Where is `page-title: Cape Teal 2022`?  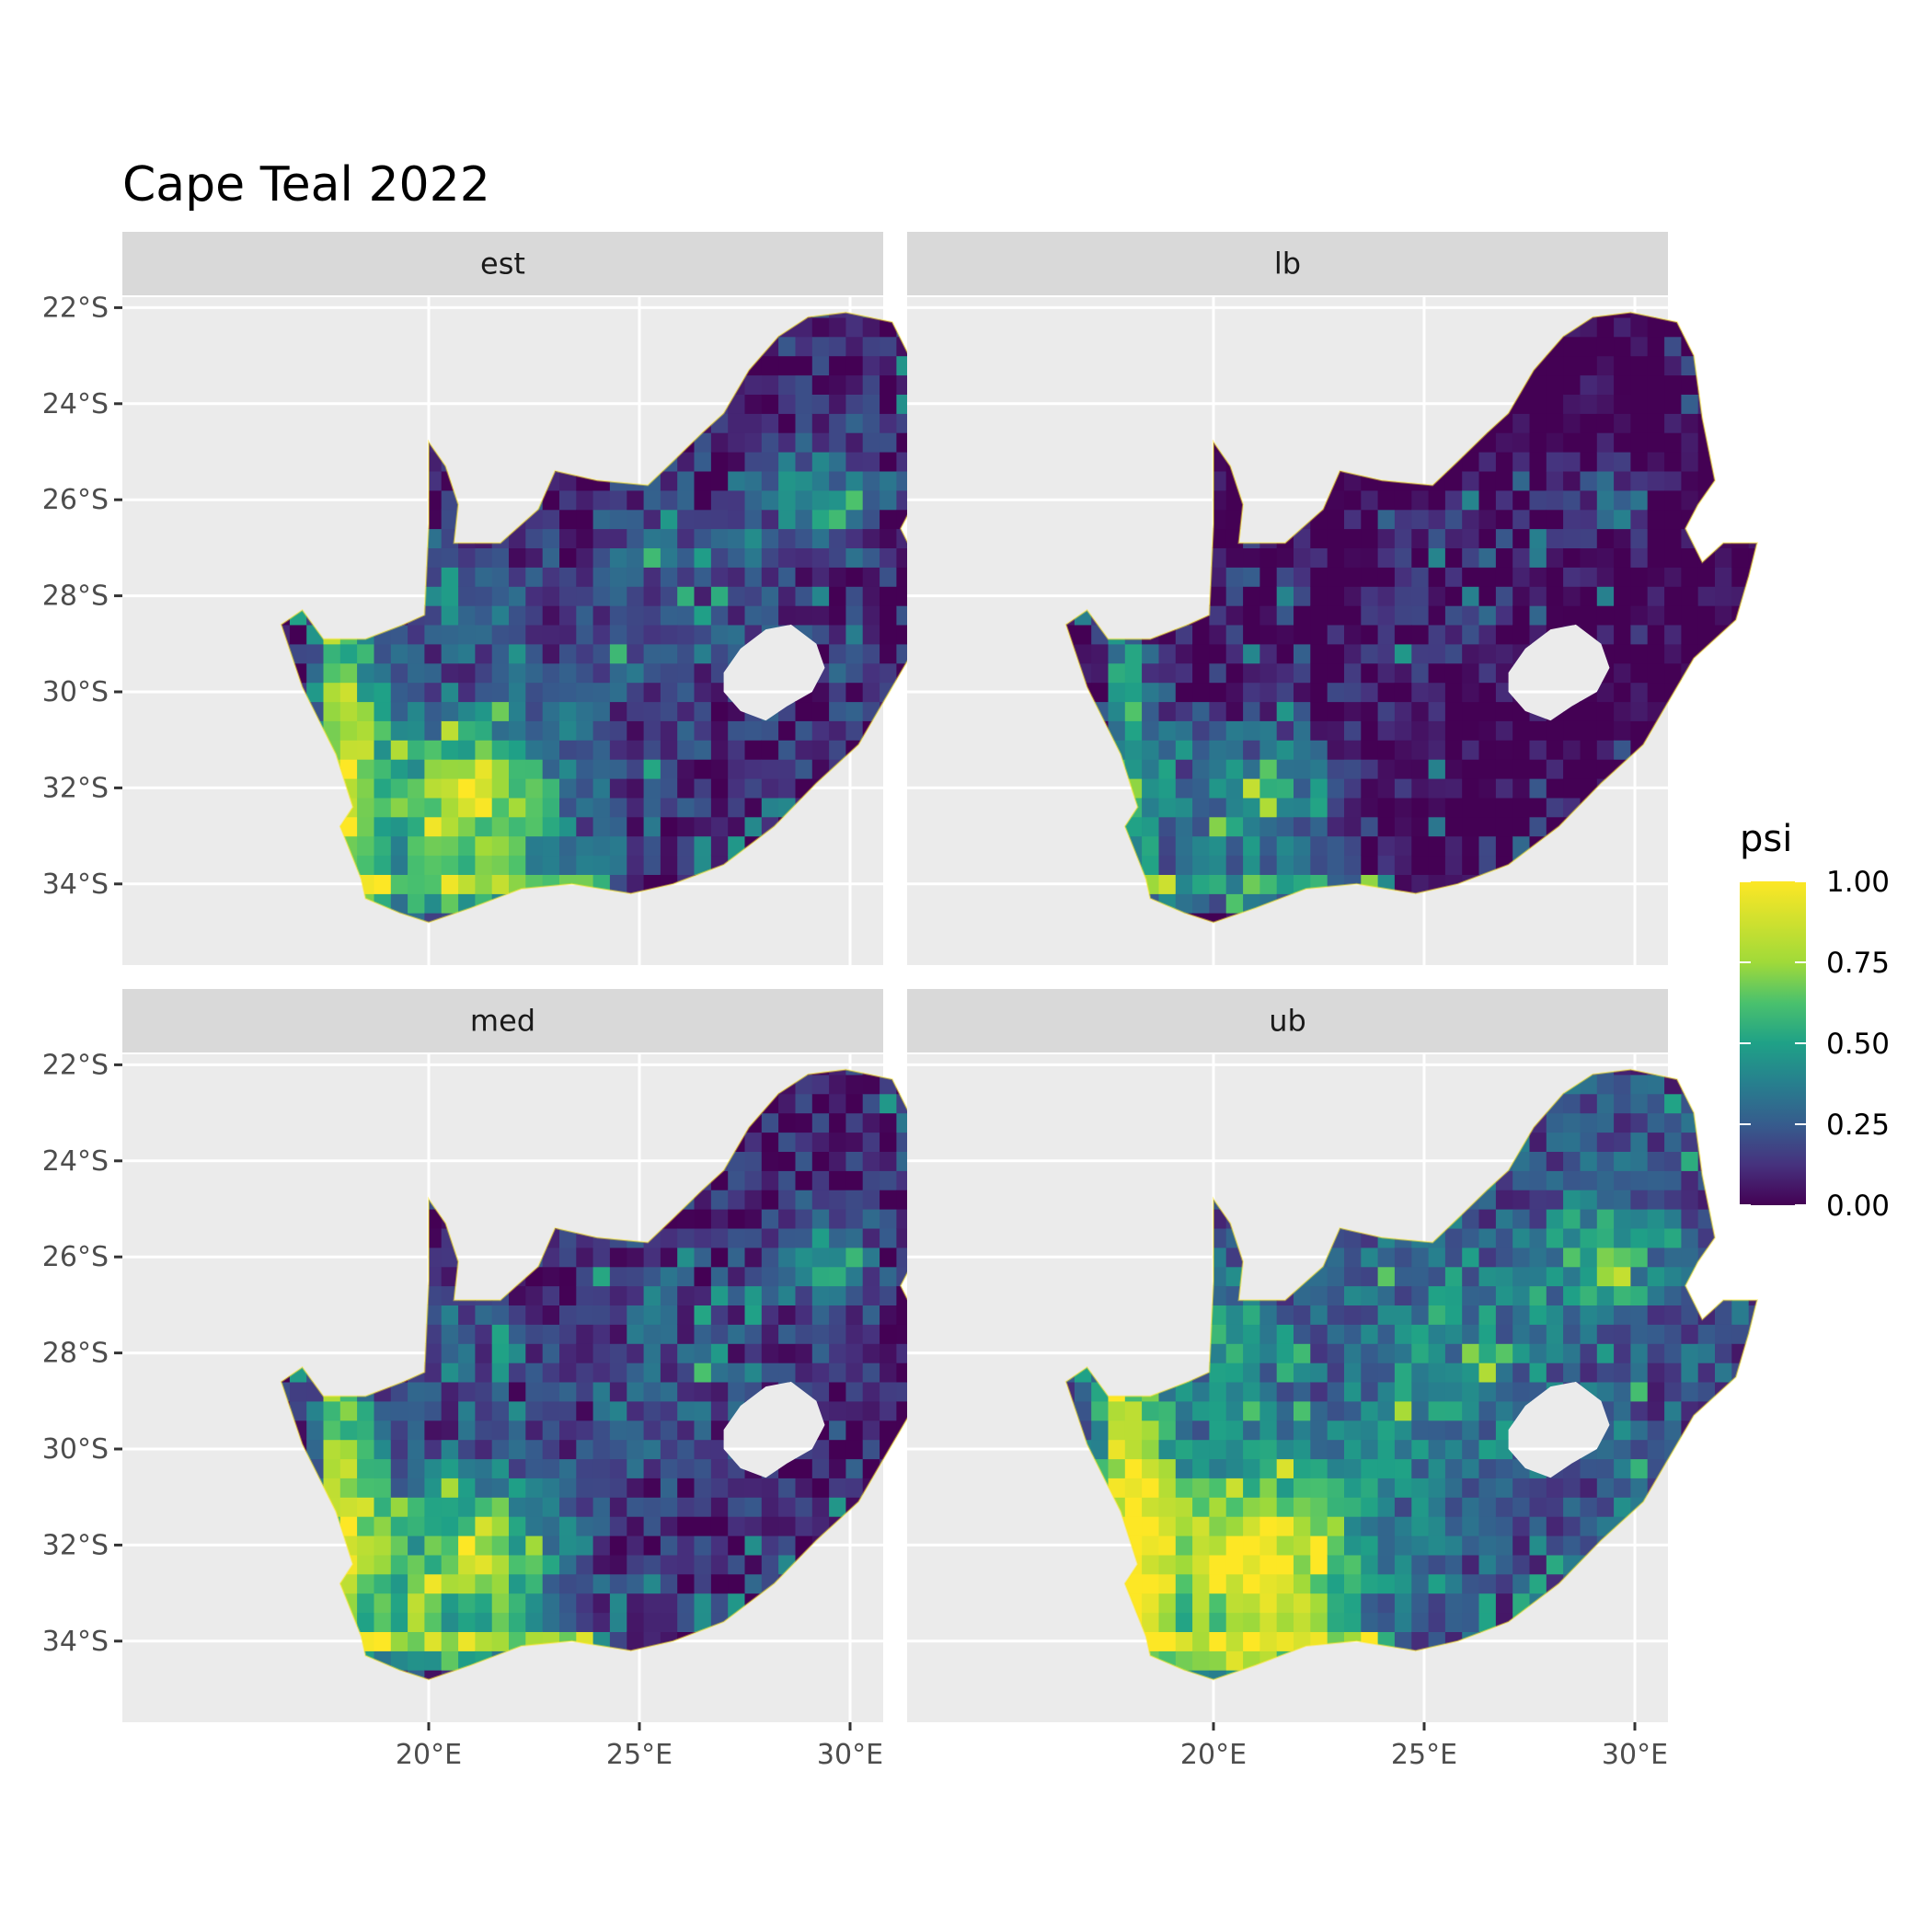
page-title: Cape Teal 2022 is located at coordinates (306, 185).